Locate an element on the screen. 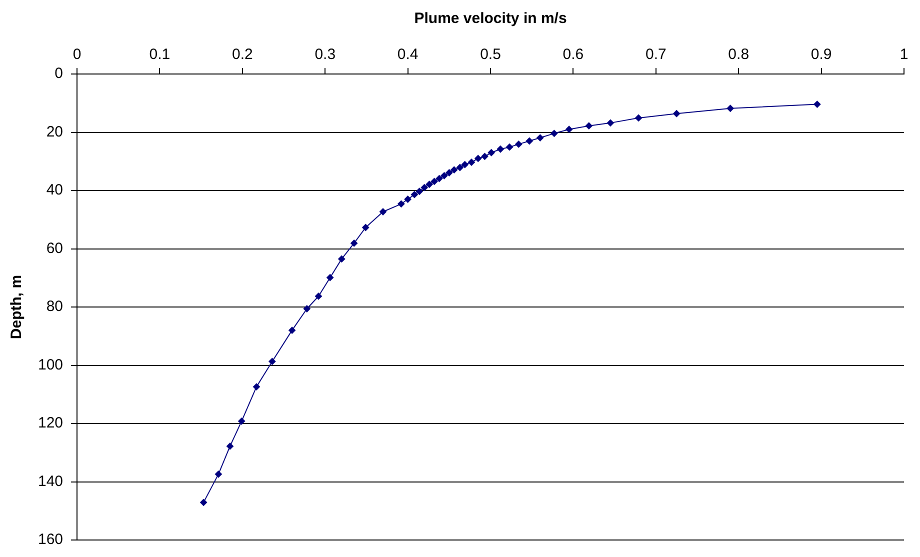 The height and width of the screenshot is (557, 920). x-tick-label: 0.4 is located at coordinates (407, 55).